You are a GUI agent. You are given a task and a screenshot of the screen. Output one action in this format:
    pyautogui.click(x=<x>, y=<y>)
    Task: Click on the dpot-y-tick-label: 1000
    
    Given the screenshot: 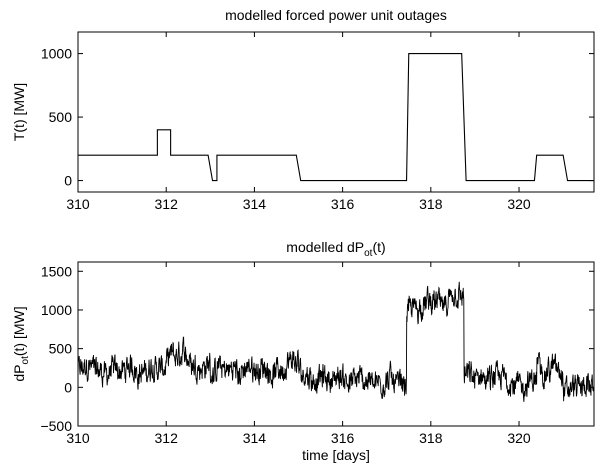 What is the action you would take?
    pyautogui.click(x=56, y=310)
    